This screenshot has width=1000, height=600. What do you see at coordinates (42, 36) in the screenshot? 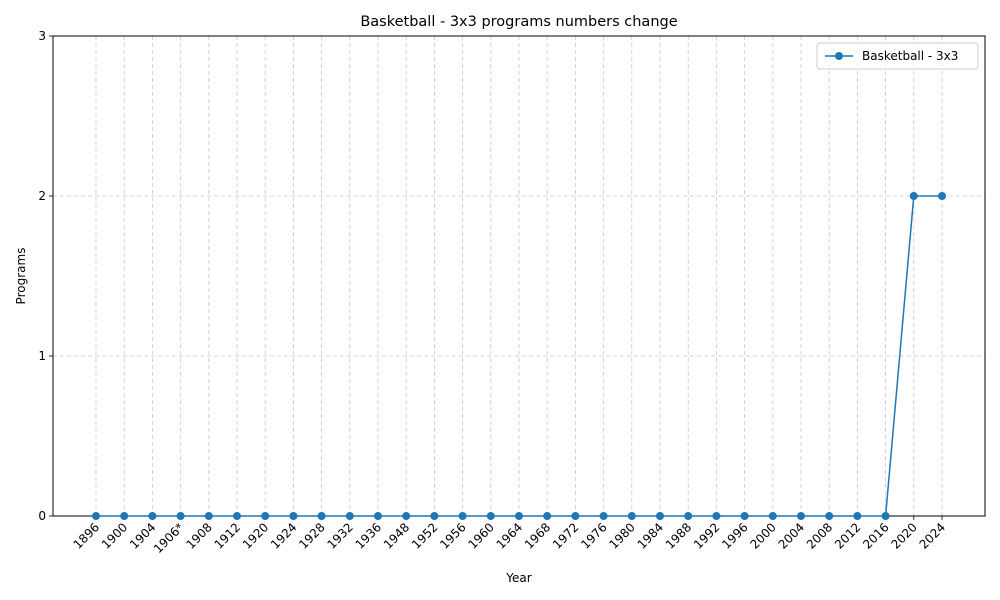
I see `y-tick-label: 3` at bounding box center [42, 36].